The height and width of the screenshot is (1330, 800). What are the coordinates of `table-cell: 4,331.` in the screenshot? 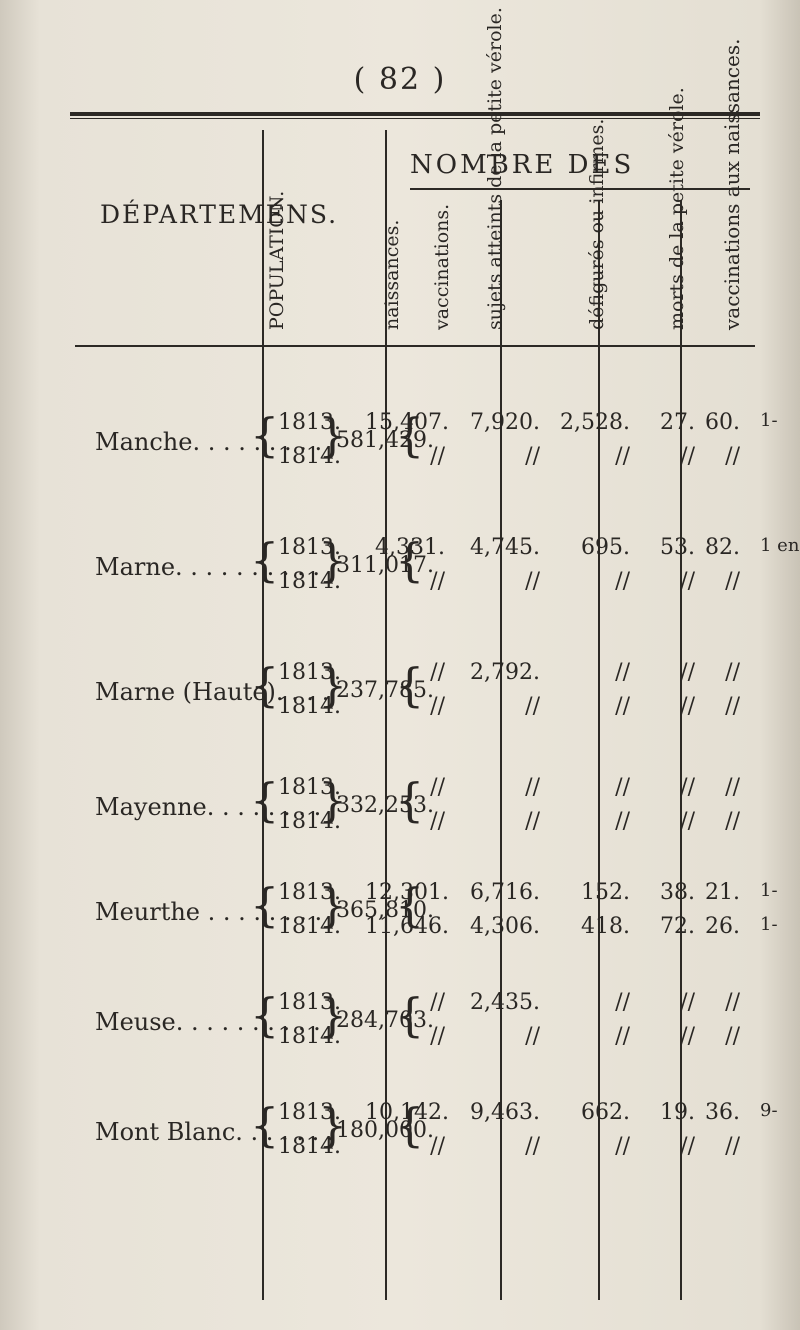 It's located at (410, 547).